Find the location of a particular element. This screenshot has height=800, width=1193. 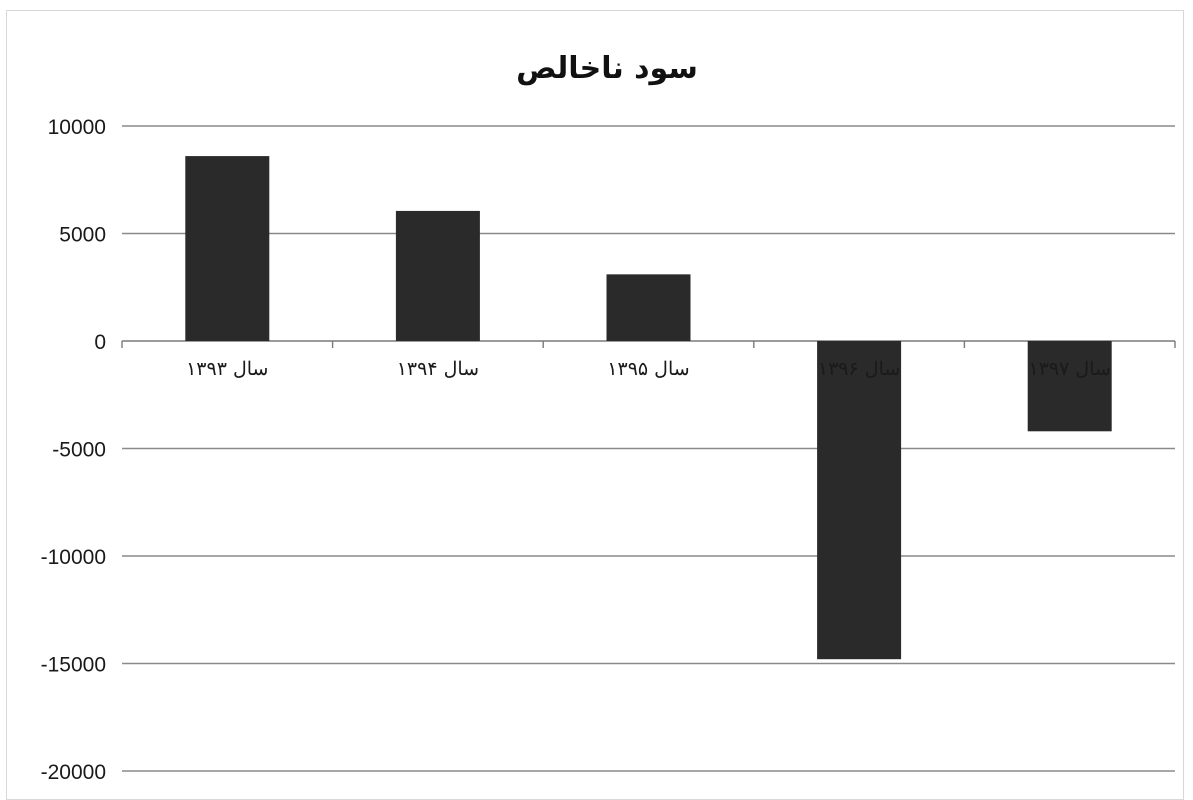

x-tick-label: سال ۱۳۹۴ is located at coordinates (438, 369).